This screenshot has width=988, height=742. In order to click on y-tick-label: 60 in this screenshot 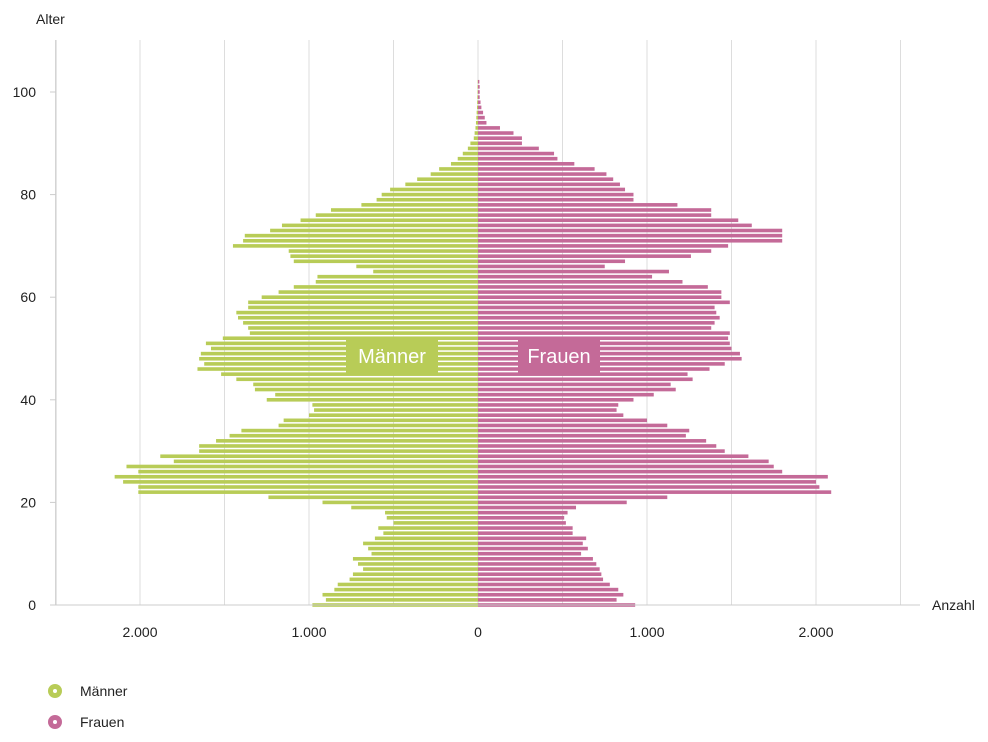, I will do `click(28, 297)`.